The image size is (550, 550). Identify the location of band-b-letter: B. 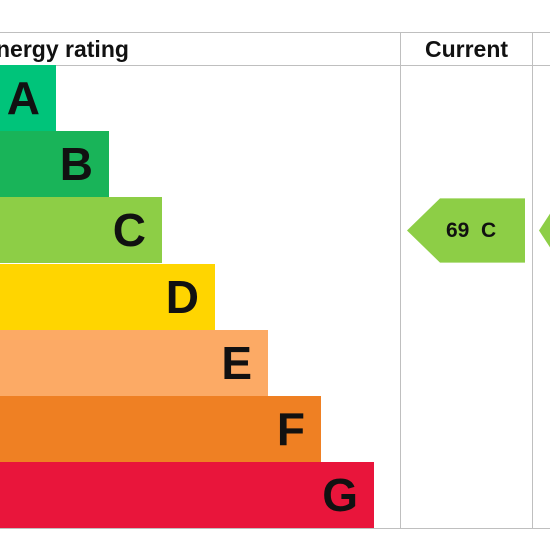
(76, 164).